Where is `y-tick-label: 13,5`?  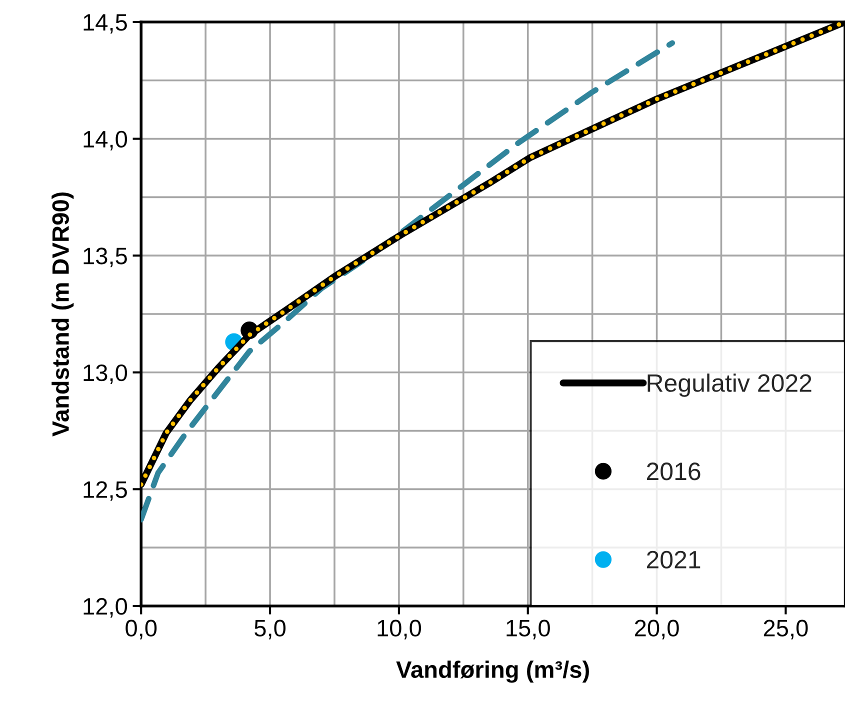
y-tick-label: 13,5 is located at coordinates (105, 258).